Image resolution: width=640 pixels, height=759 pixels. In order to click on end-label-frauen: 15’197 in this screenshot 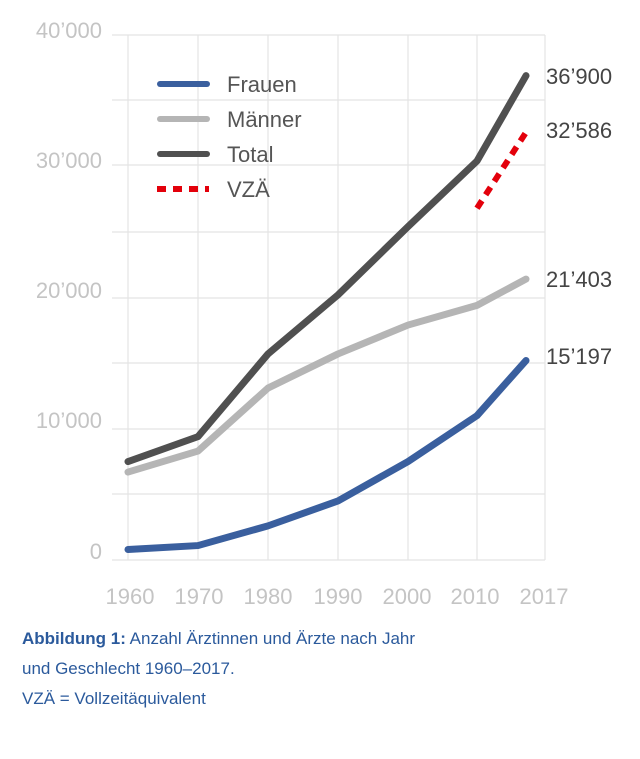, I will do `click(579, 356)`.